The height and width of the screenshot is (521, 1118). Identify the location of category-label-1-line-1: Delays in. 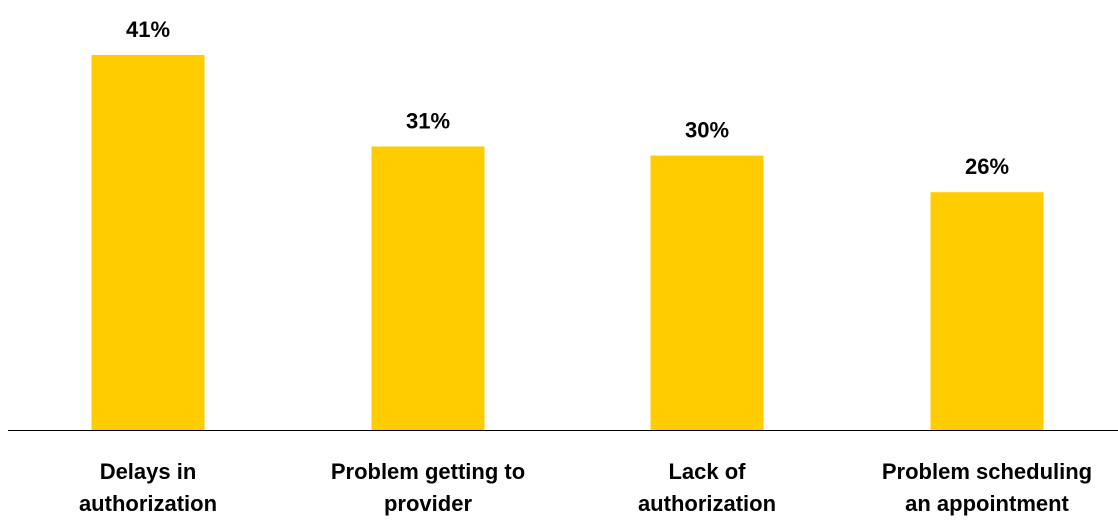
(148, 471).